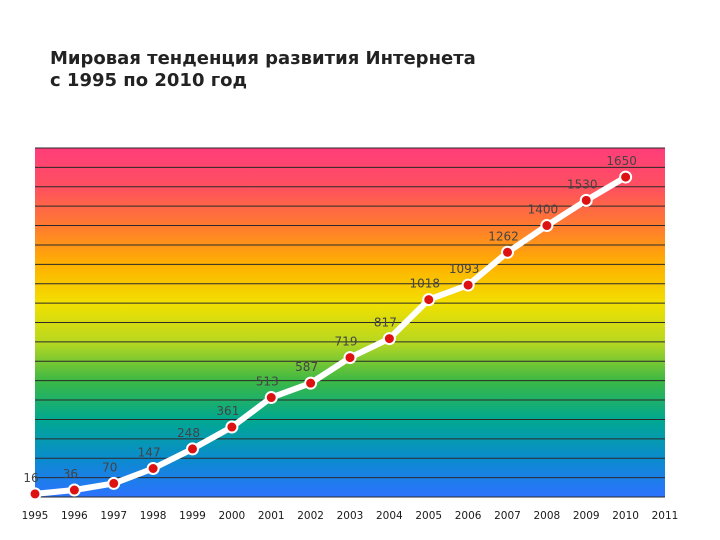  Describe the element at coordinates (30, 478) in the screenshot. I see `data-label: 16` at that location.